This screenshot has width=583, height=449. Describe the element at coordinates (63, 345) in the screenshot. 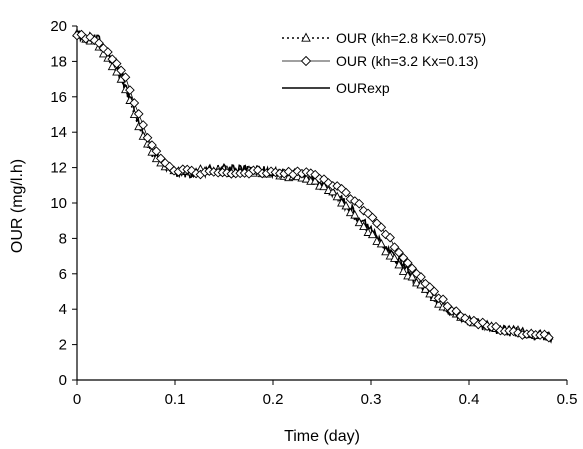

I see `y-tick-label: 2` at that location.